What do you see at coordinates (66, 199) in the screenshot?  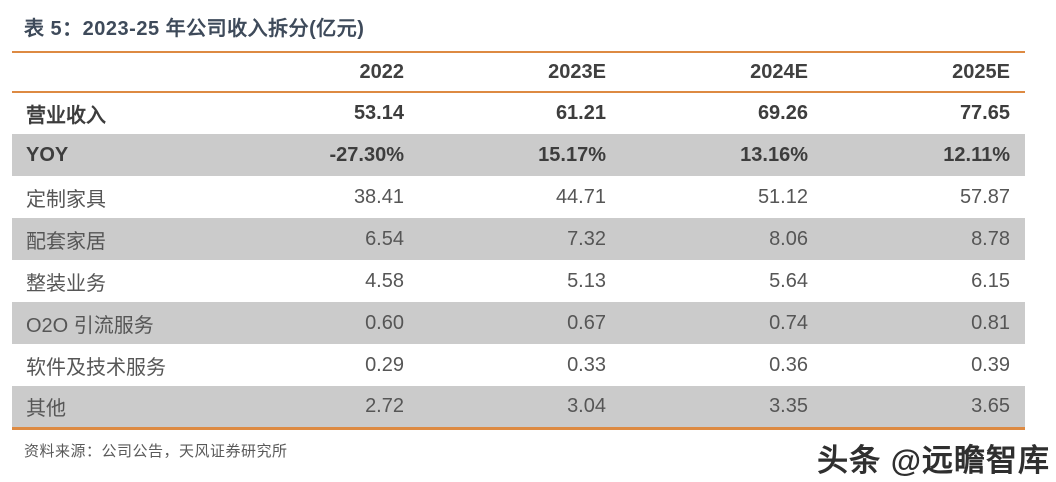 I see `row-label: 定制家具` at bounding box center [66, 199].